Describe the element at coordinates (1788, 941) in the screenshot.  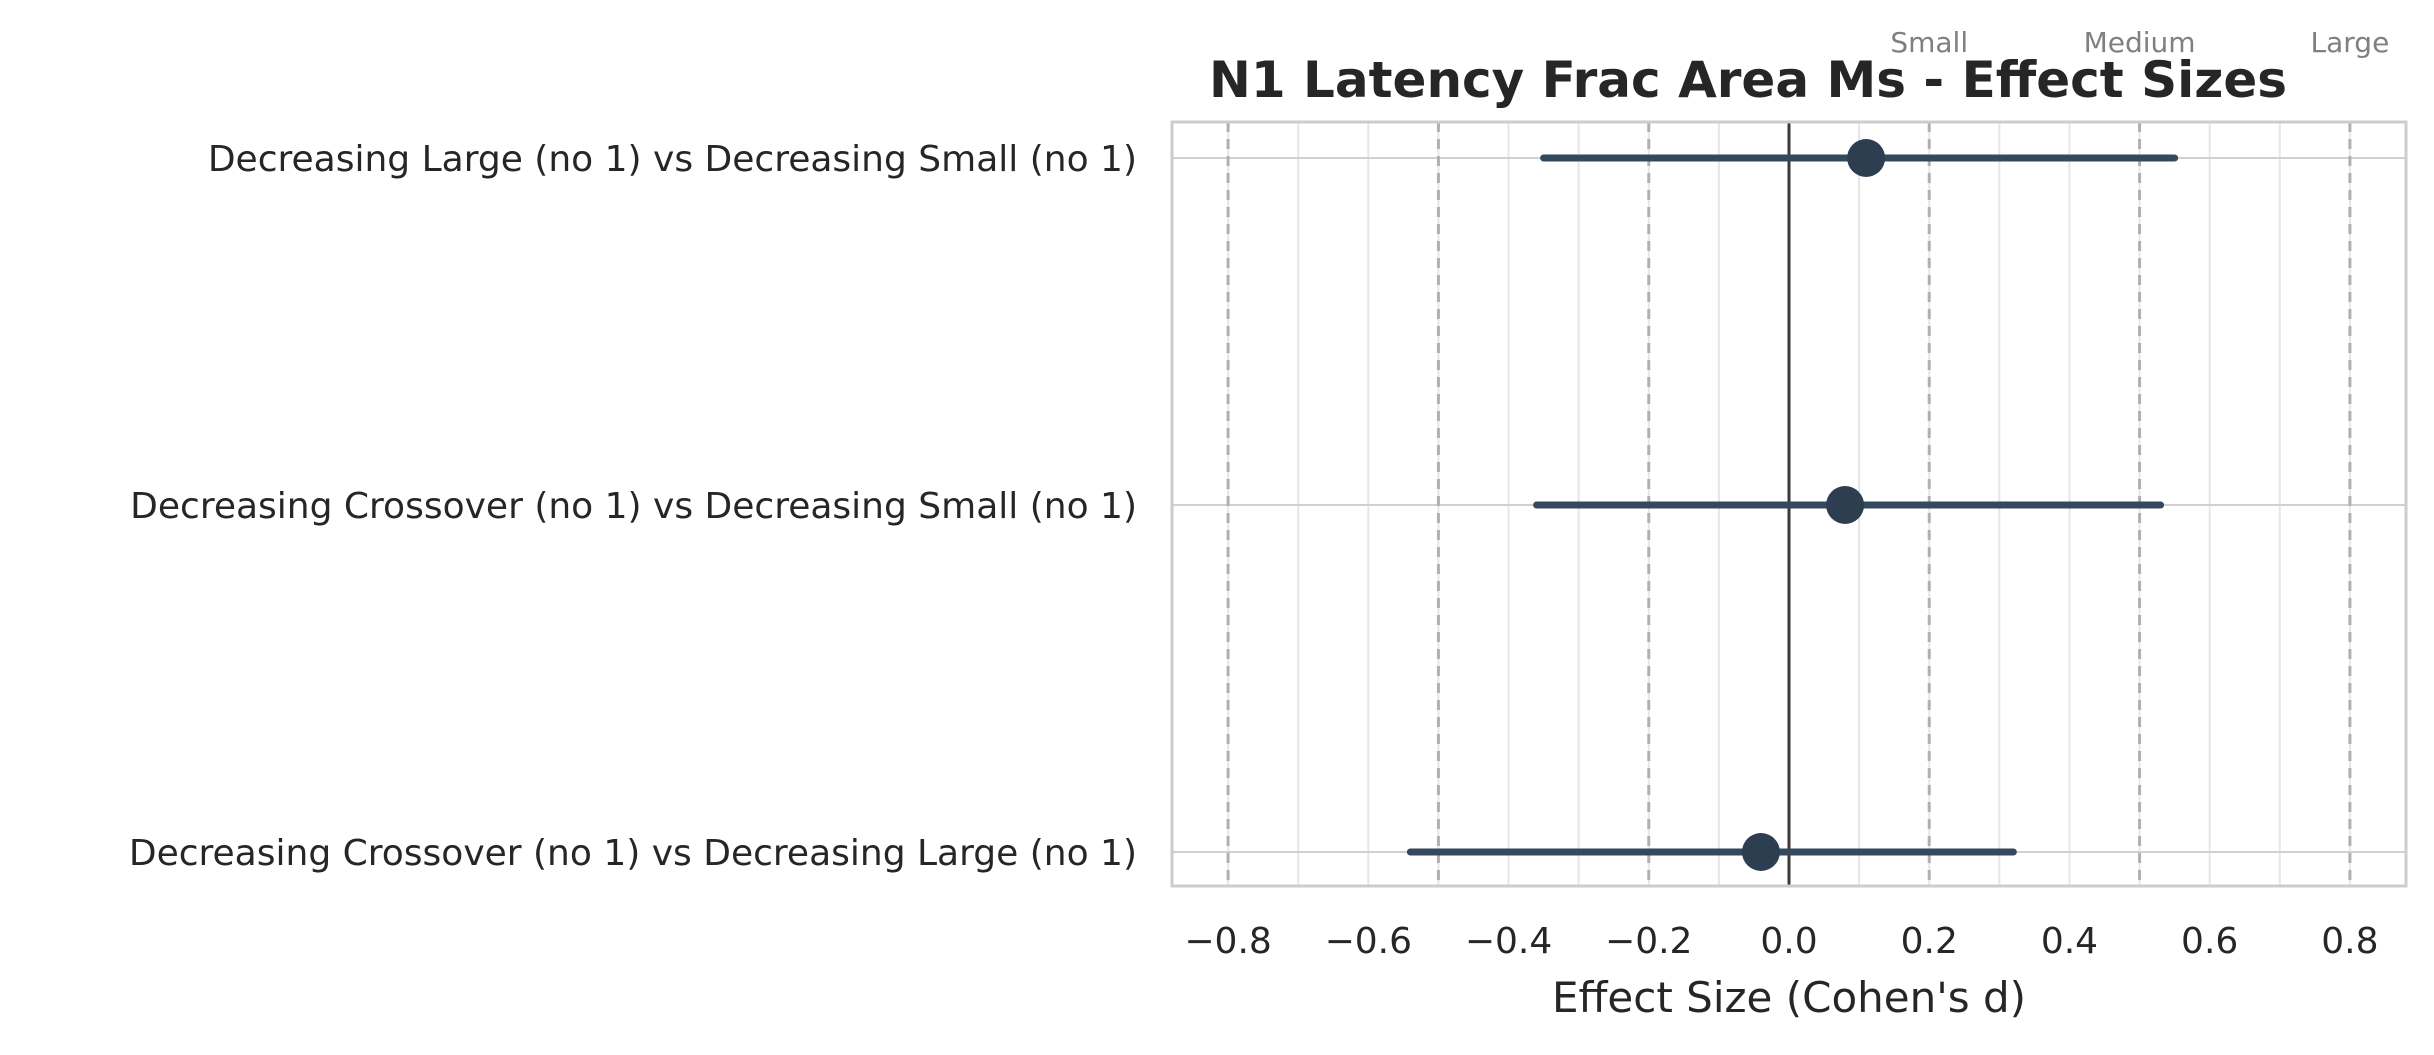
I see `x-tick-label: 0.0` at that location.